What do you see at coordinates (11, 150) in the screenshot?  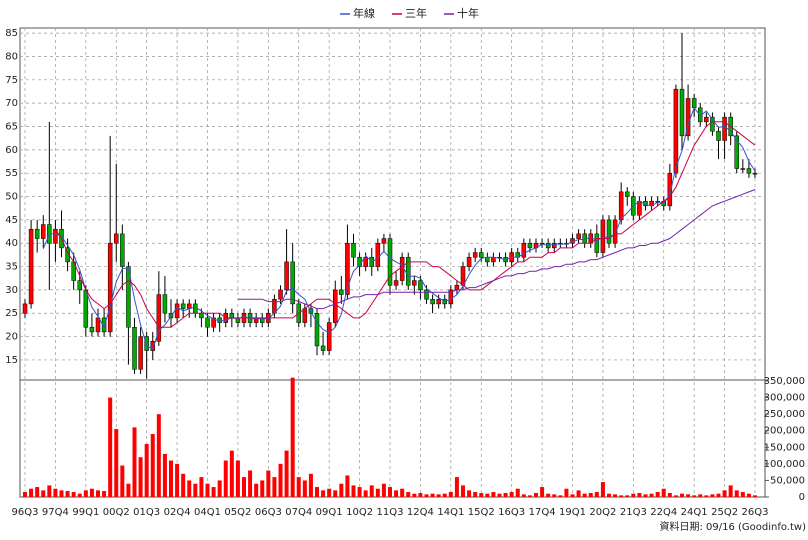 I see `y-tick-label: 60` at bounding box center [11, 150].